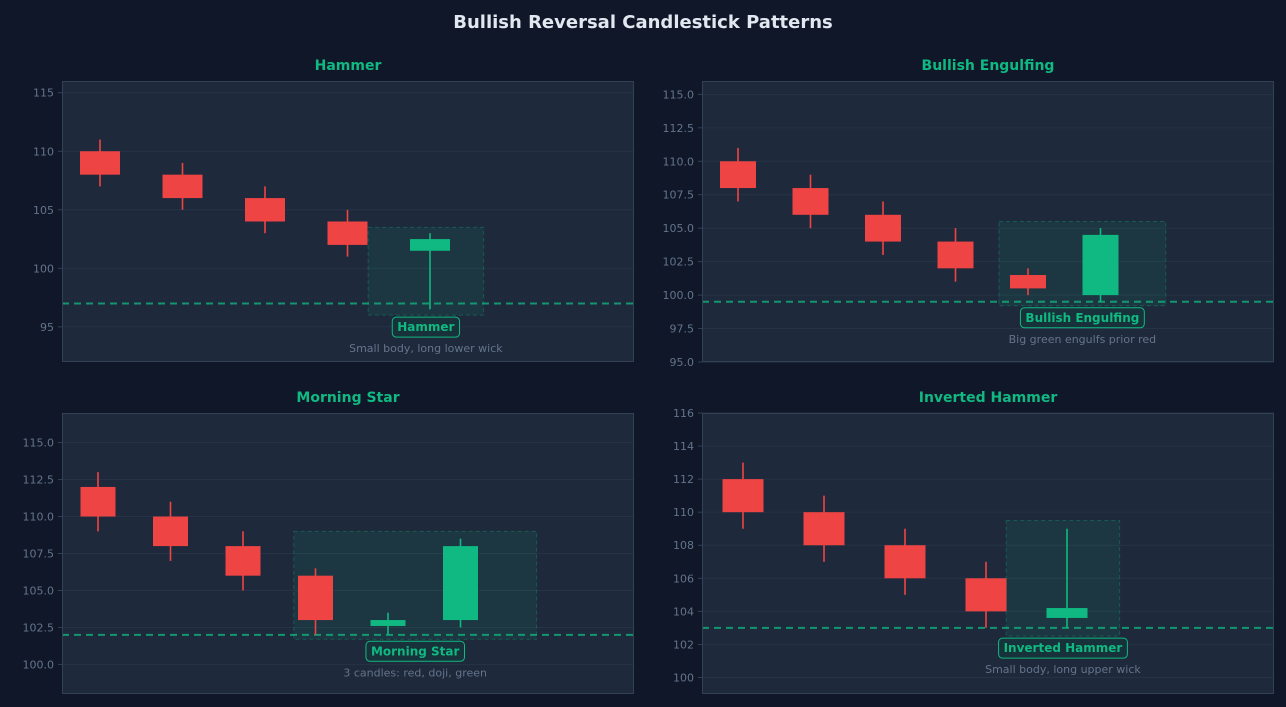  I want to click on pattern-label: Morning Star, so click(415, 651).